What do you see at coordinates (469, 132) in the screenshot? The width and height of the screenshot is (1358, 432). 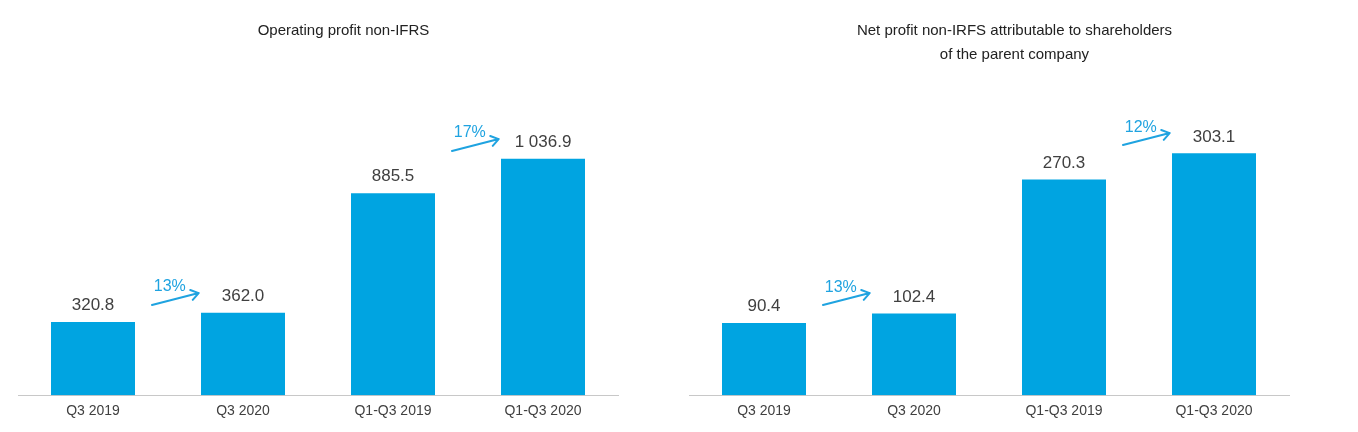 I see `text: 17%` at bounding box center [469, 132].